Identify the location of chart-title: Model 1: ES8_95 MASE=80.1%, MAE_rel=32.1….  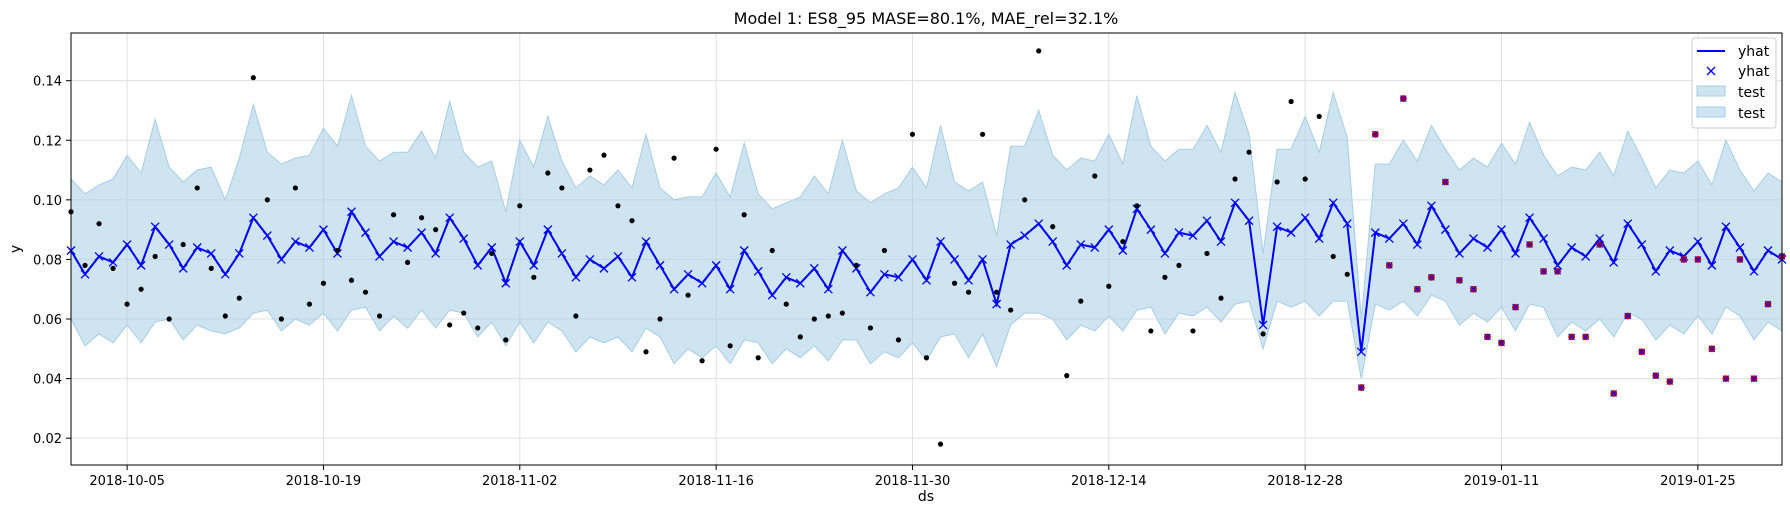
(926, 19).